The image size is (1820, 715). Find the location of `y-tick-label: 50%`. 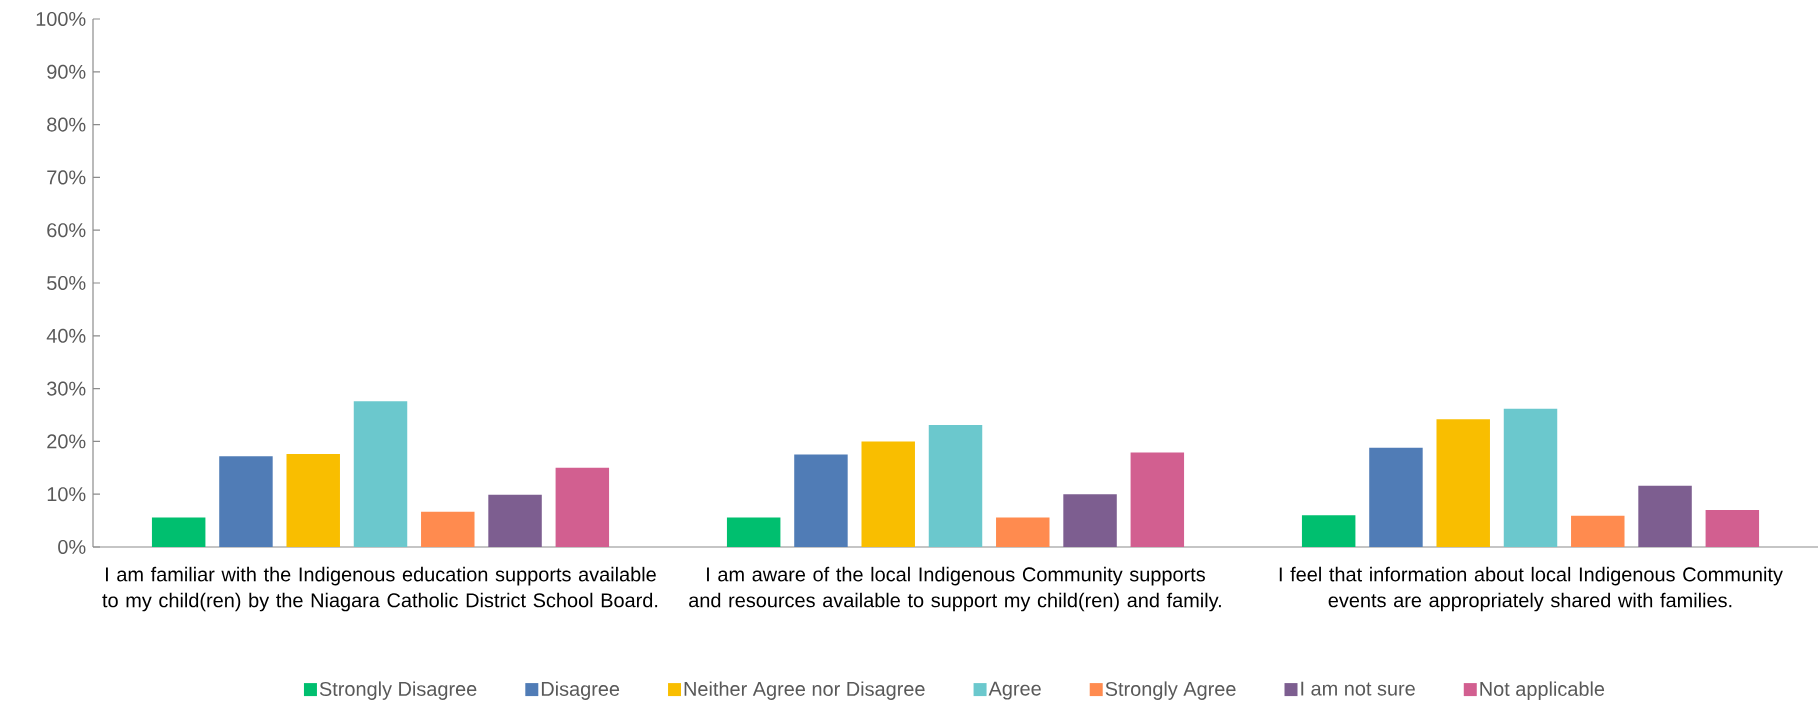

y-tick-label: 50% is located at coordinates (66, 283).